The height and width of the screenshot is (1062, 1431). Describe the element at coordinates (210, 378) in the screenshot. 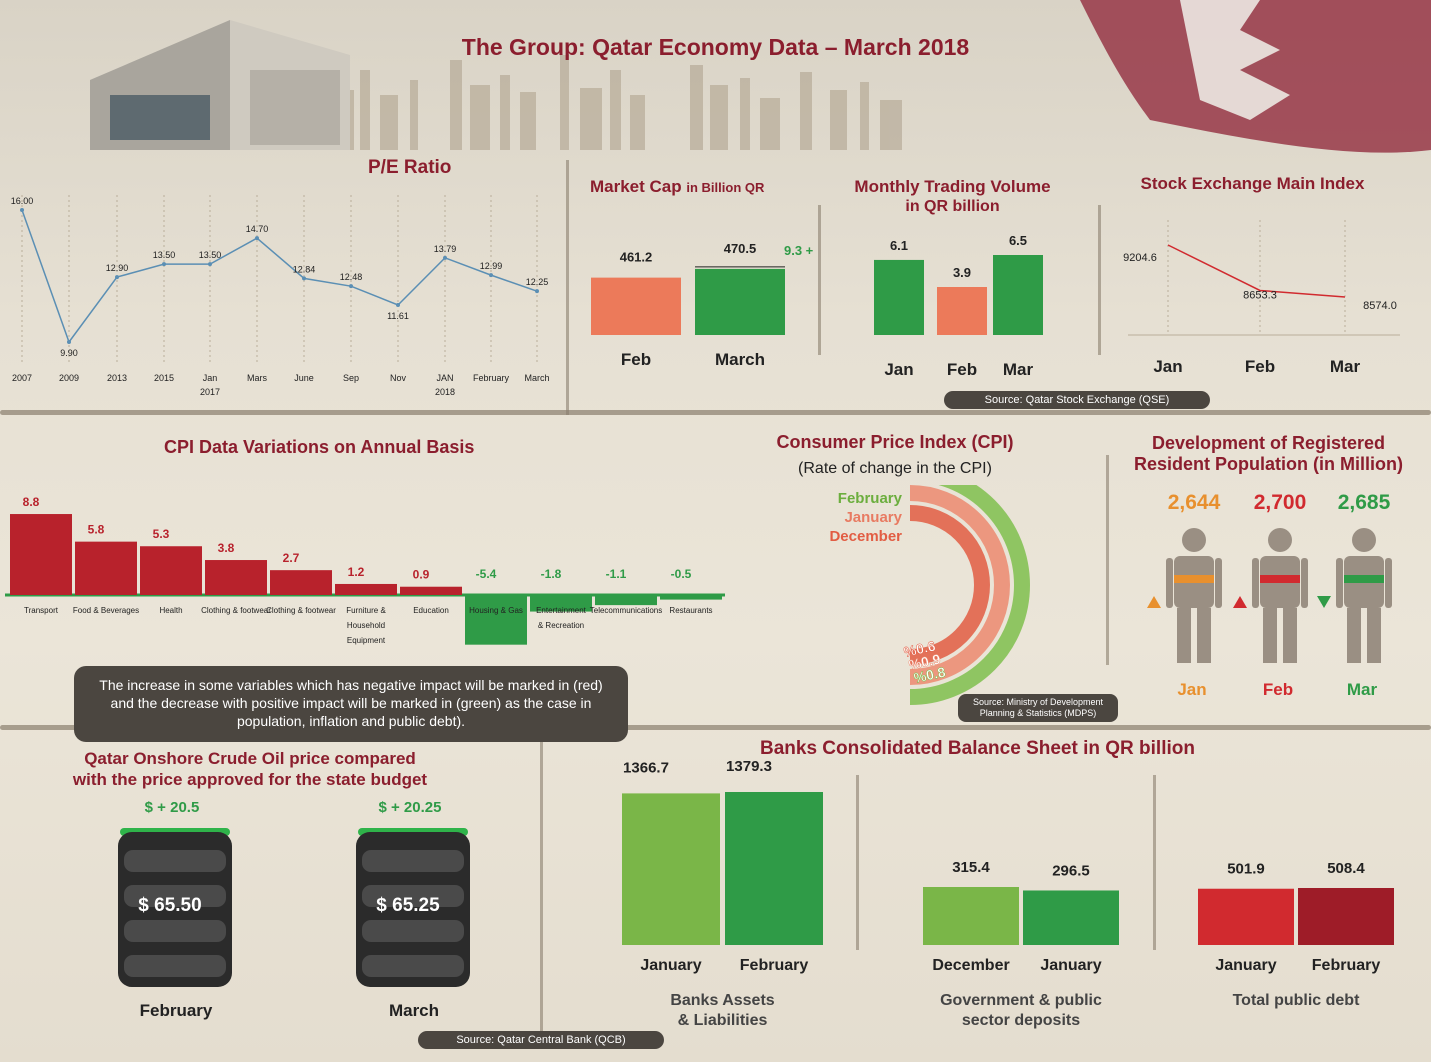

I see `pe-tick-label: Jan` at that location.